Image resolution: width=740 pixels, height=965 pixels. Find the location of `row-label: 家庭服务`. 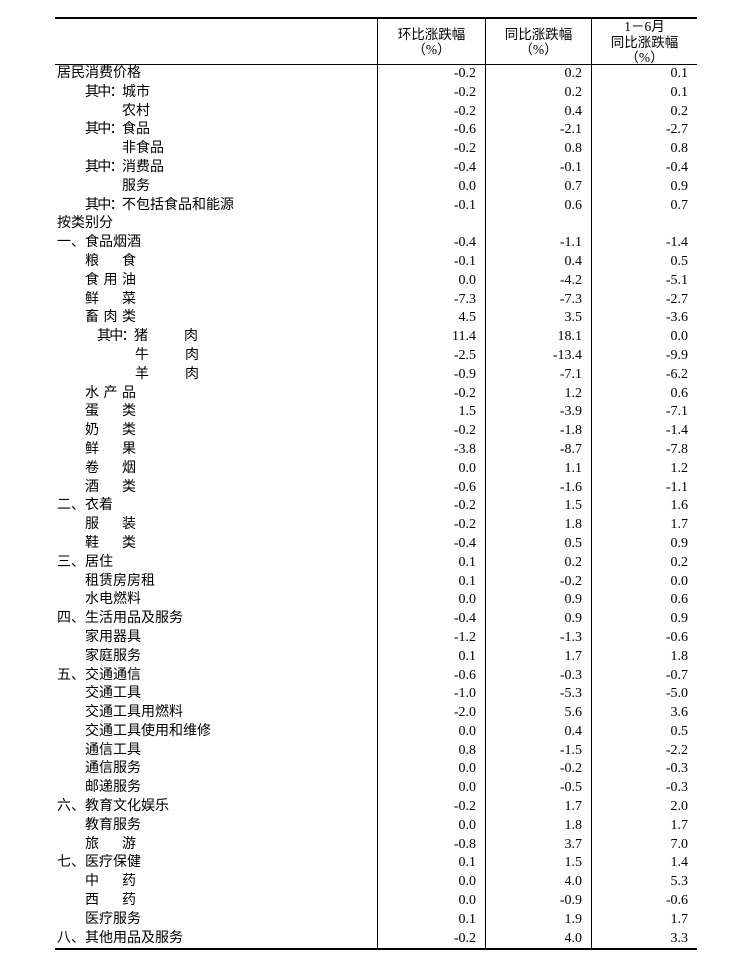

row-label: 家庭服务 is located at coordinates (216, 657).